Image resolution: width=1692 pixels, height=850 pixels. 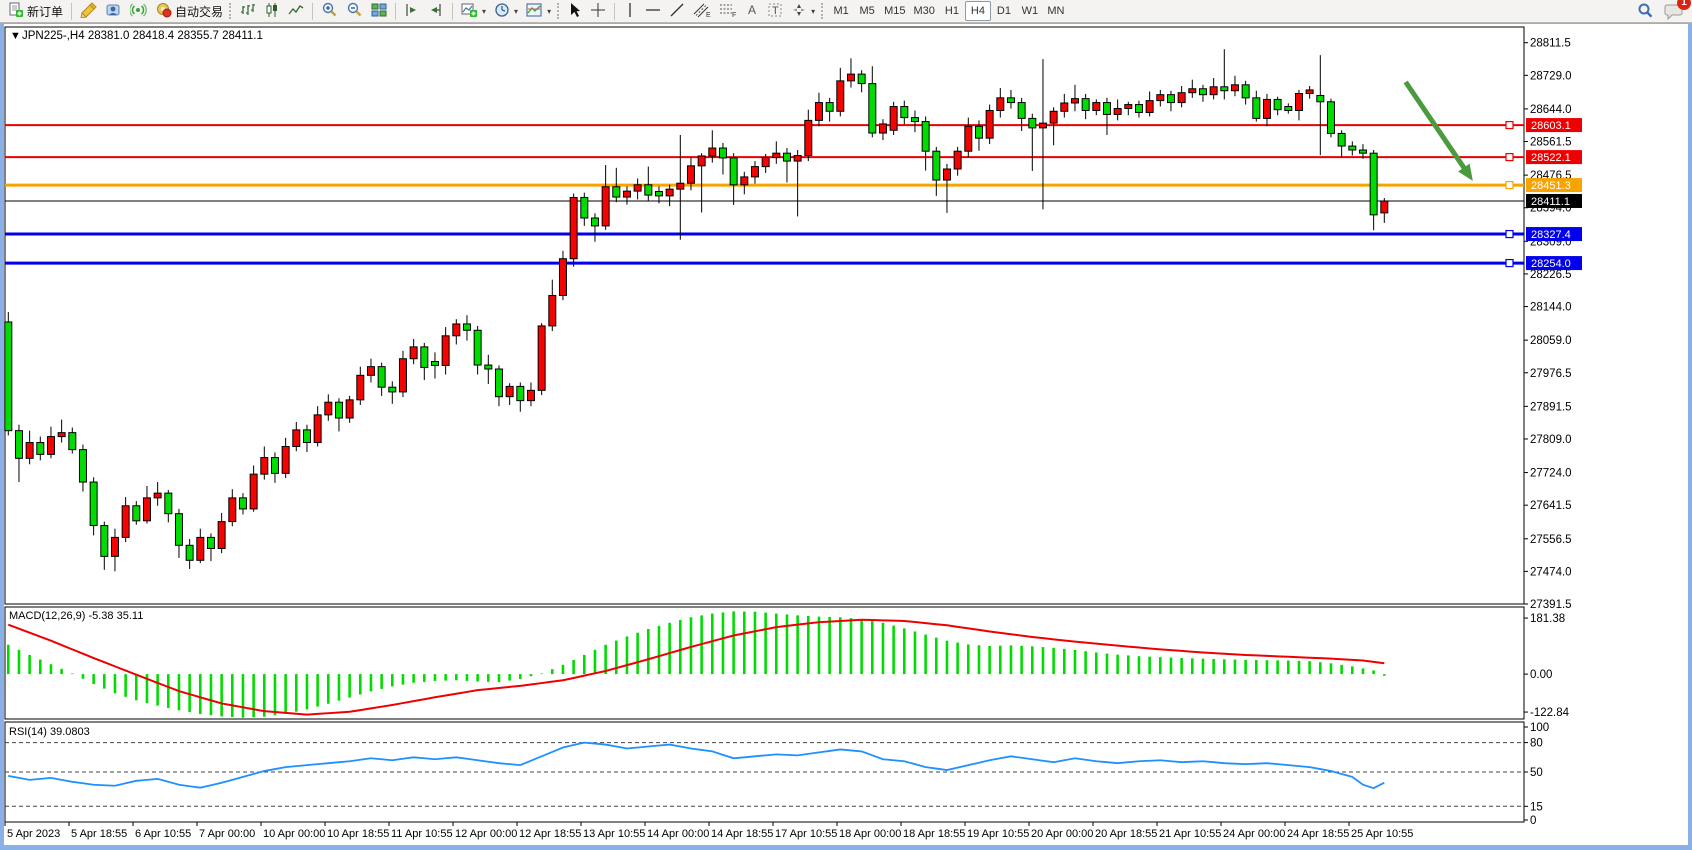 I want to click on tf-h4-button: H4, so click(x=977, y=11).